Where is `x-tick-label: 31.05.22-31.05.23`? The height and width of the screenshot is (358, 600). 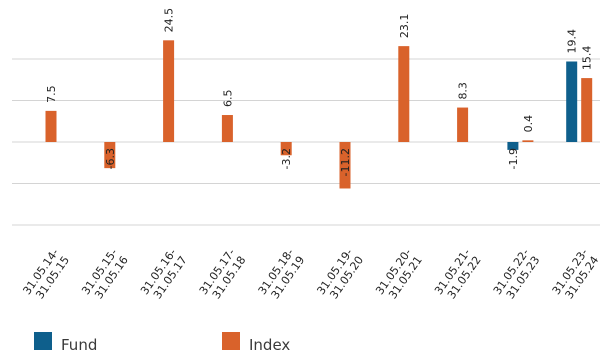 x-tick-label: 31.05.22-31.05.23 is located at coordinates (517, 275).